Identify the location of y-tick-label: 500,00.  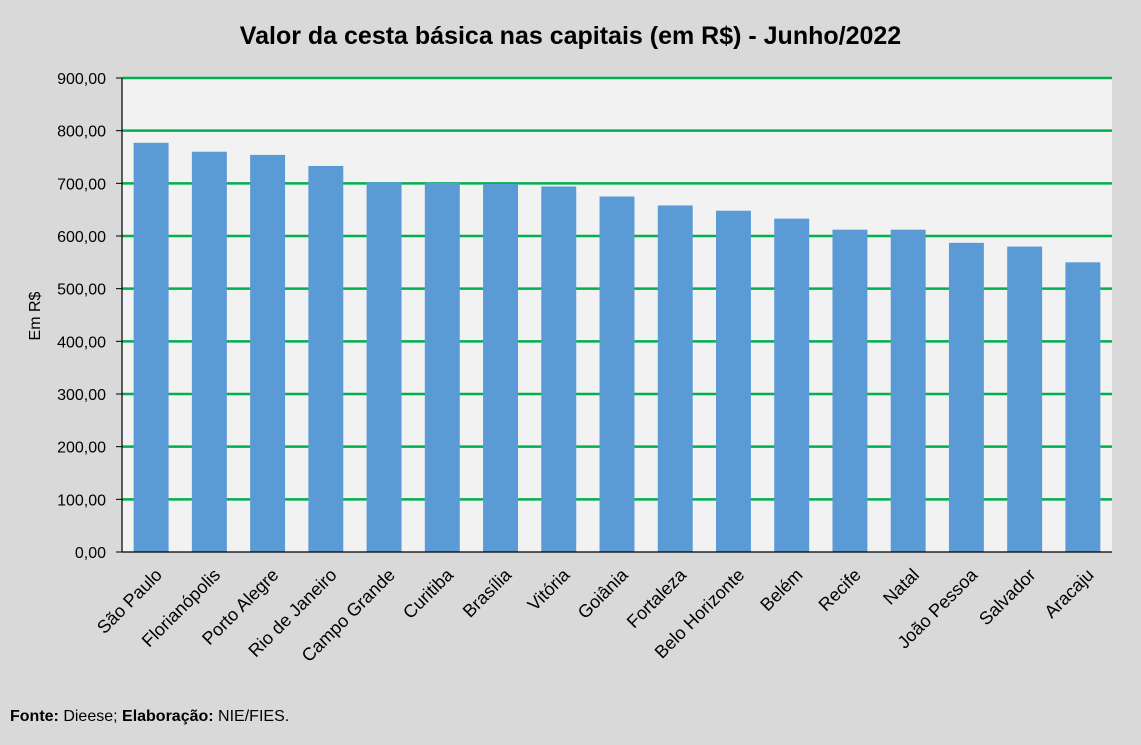
(81, 290).